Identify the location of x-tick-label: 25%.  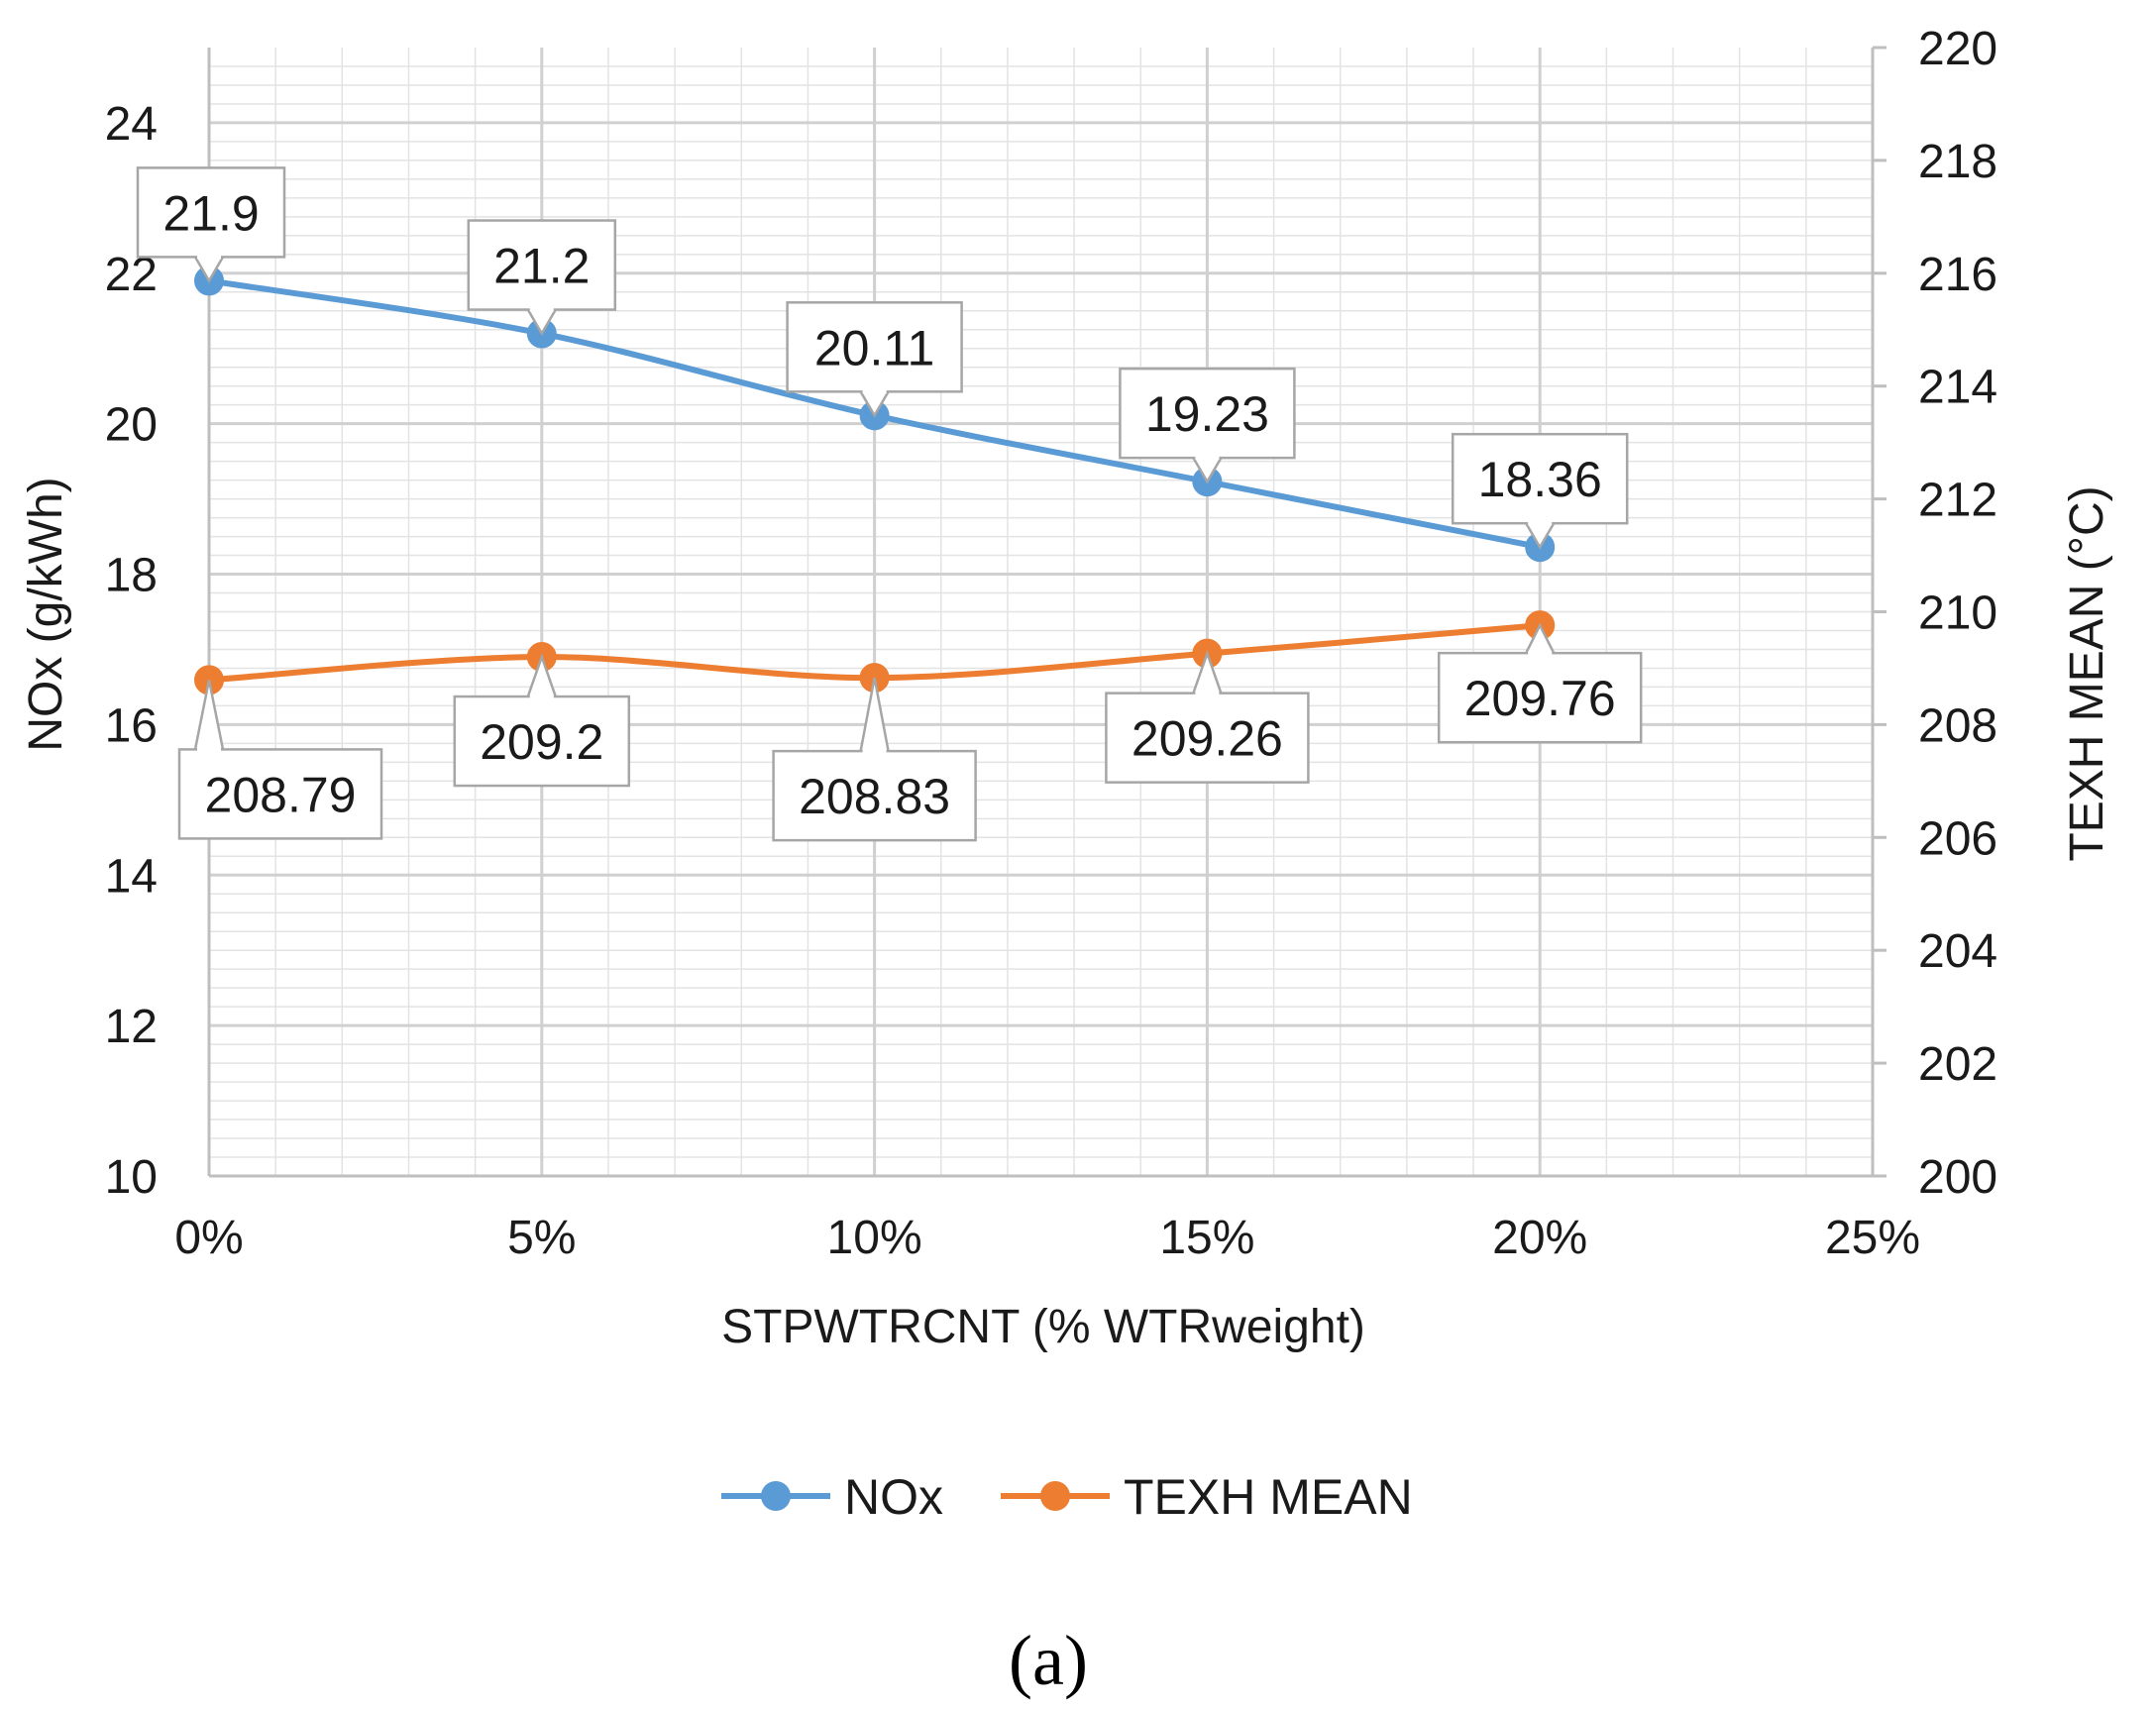
(1872, 1238).